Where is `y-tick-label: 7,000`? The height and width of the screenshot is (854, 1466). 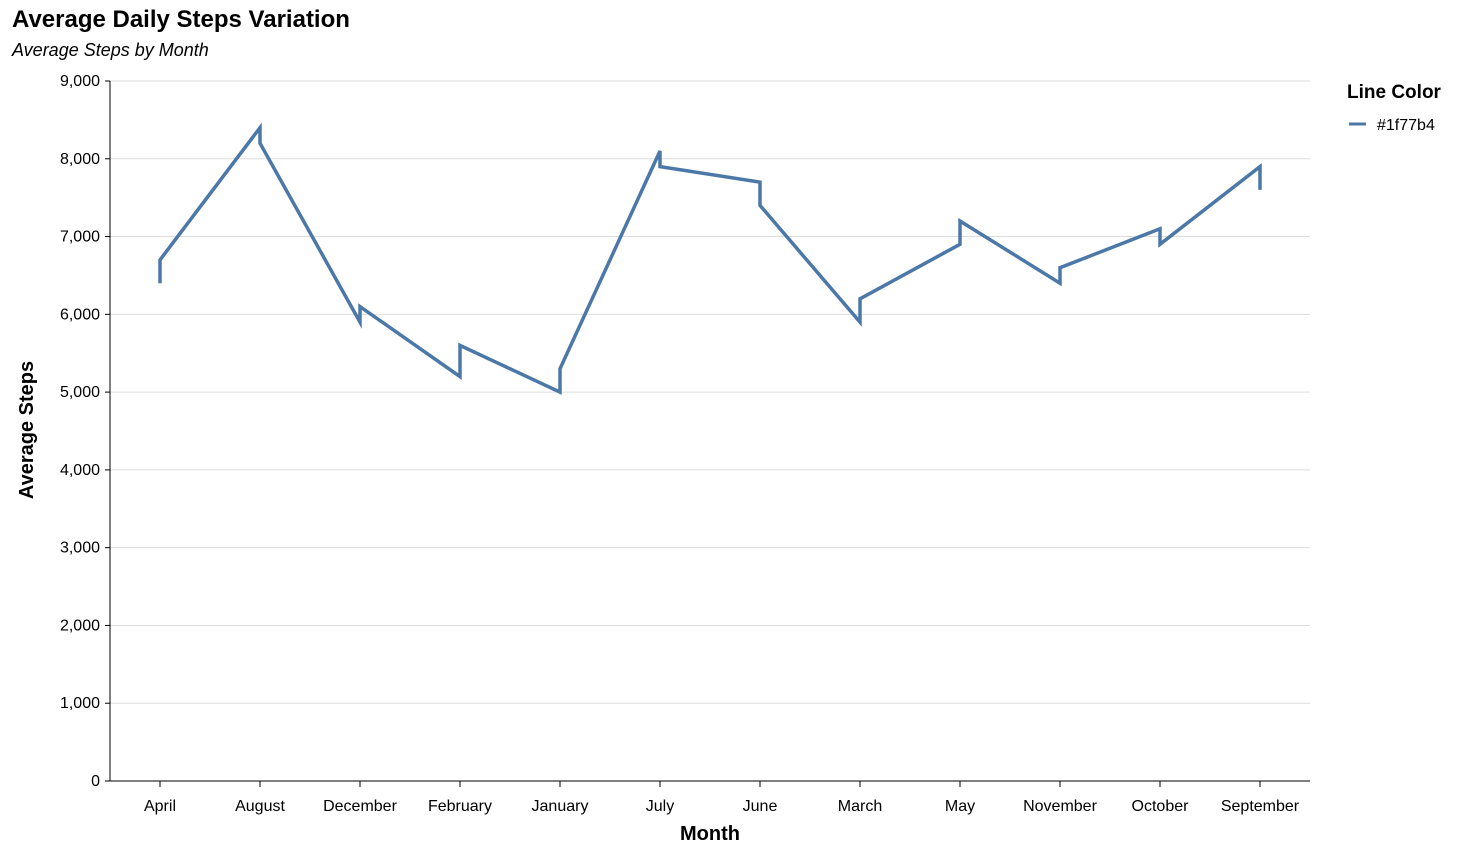
y-tick-label: 7,000 is located at coordinates (80, 237).